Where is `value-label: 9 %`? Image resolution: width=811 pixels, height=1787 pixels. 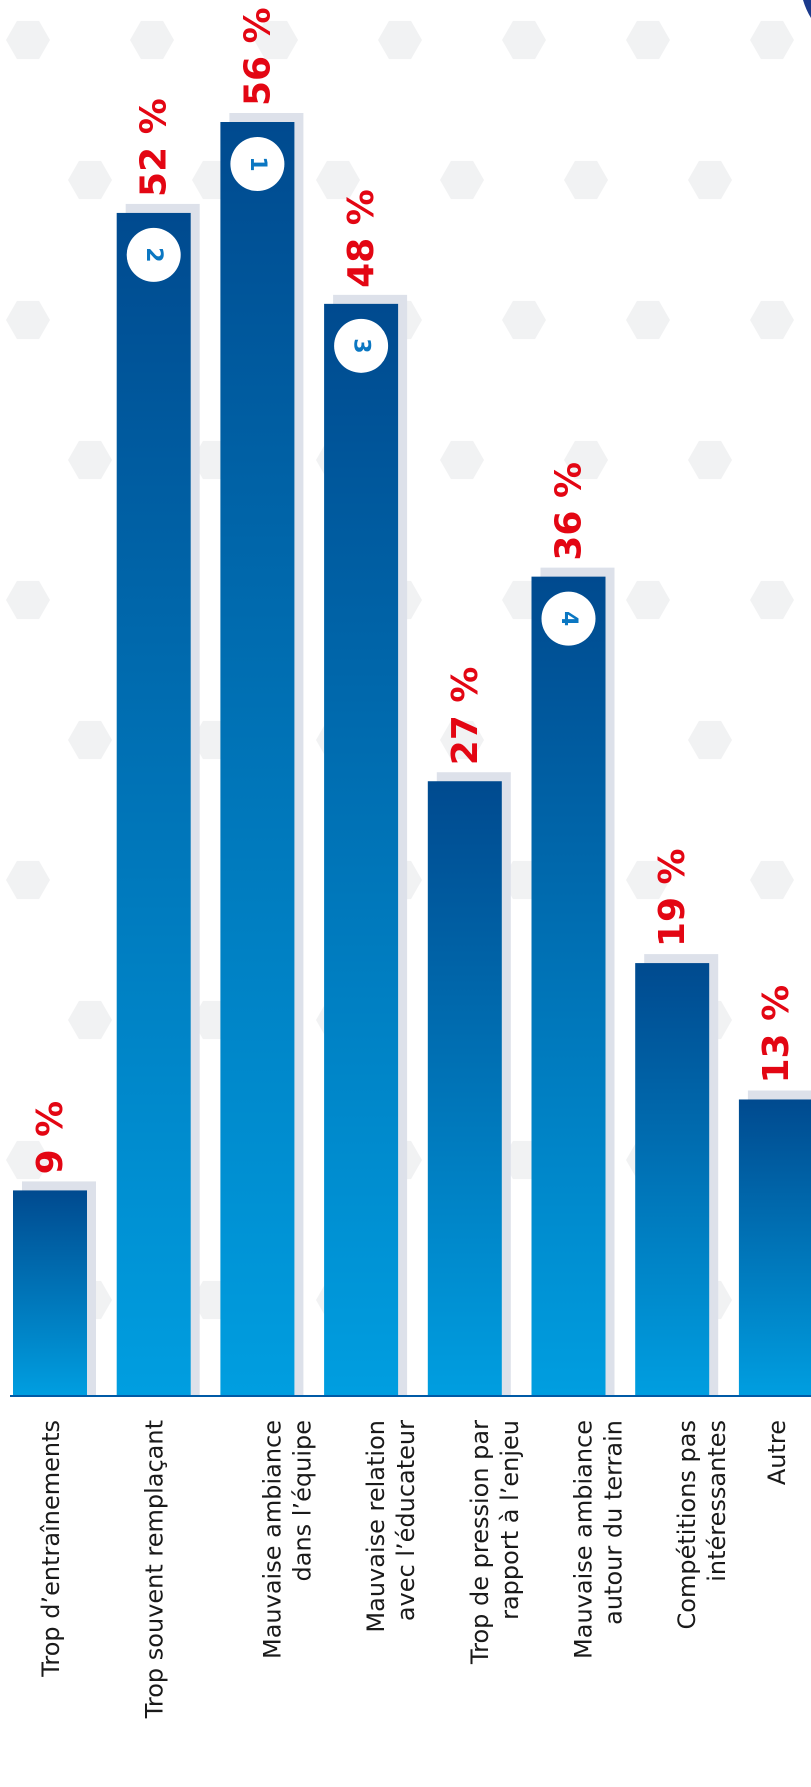
value-label: 9 % is located at coordinates (50, 1138).